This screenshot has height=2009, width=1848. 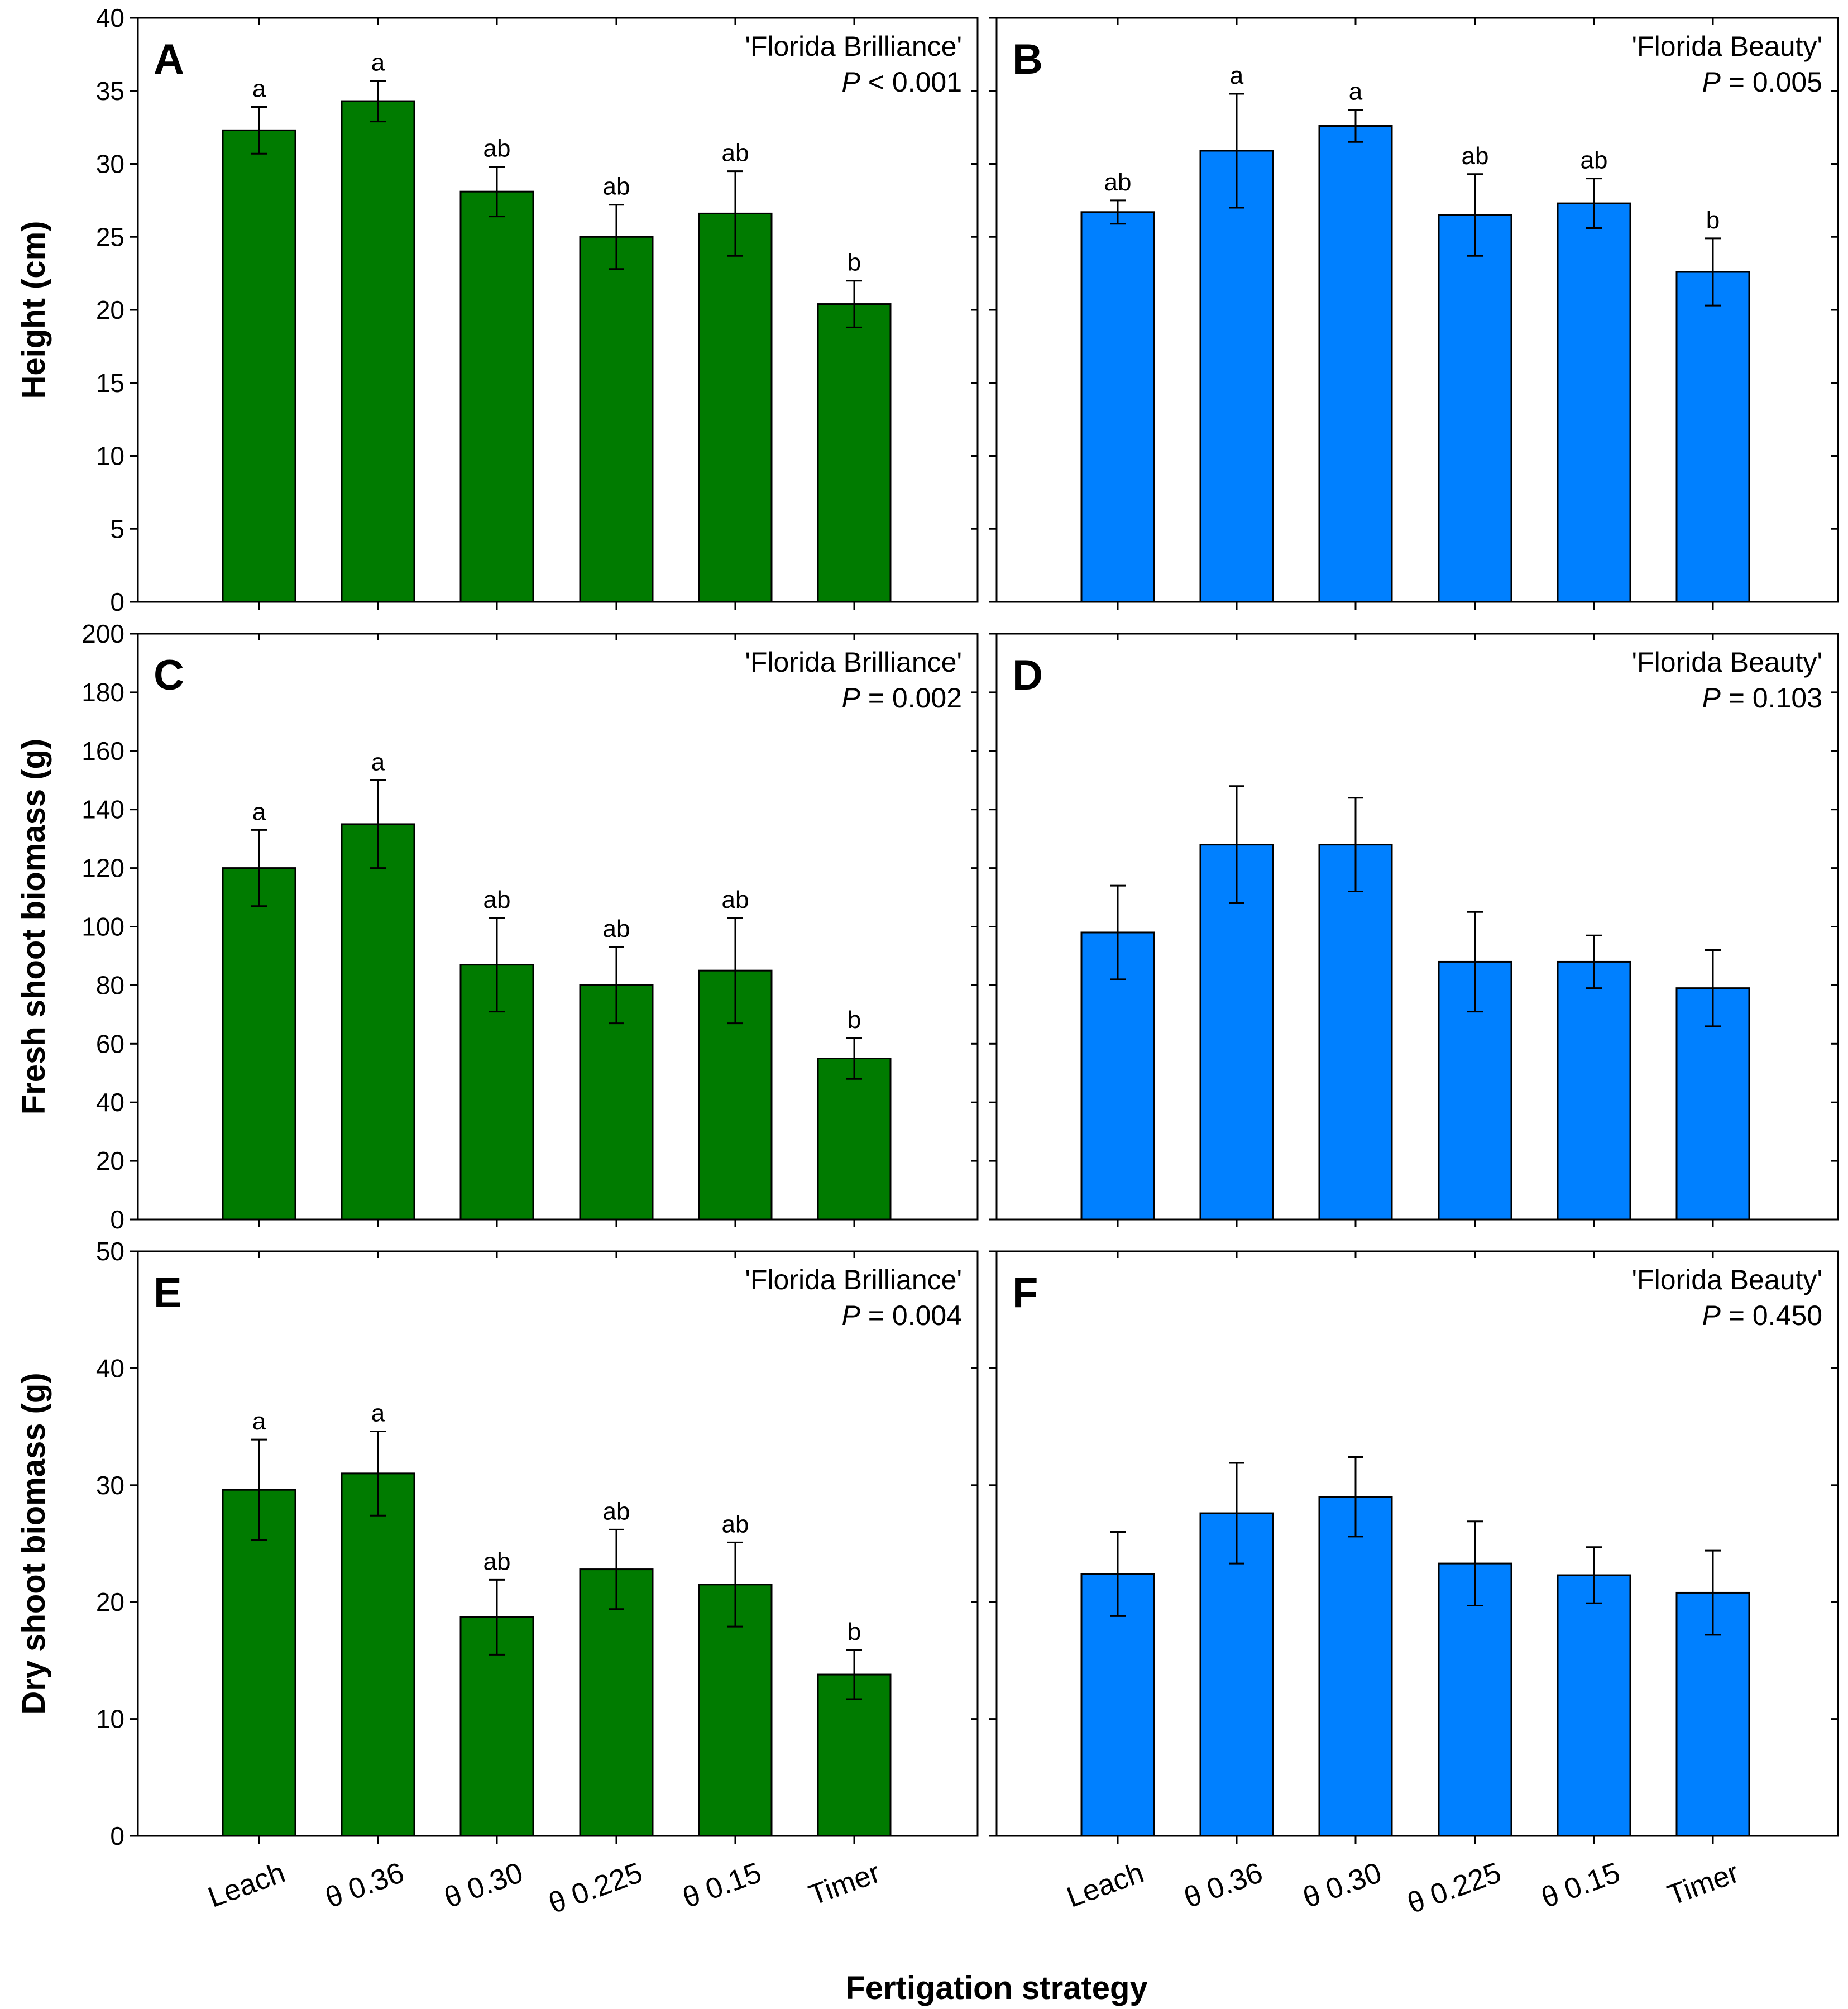 I want to click on p-value-text: < 0.001, so click(x=911, y=82).